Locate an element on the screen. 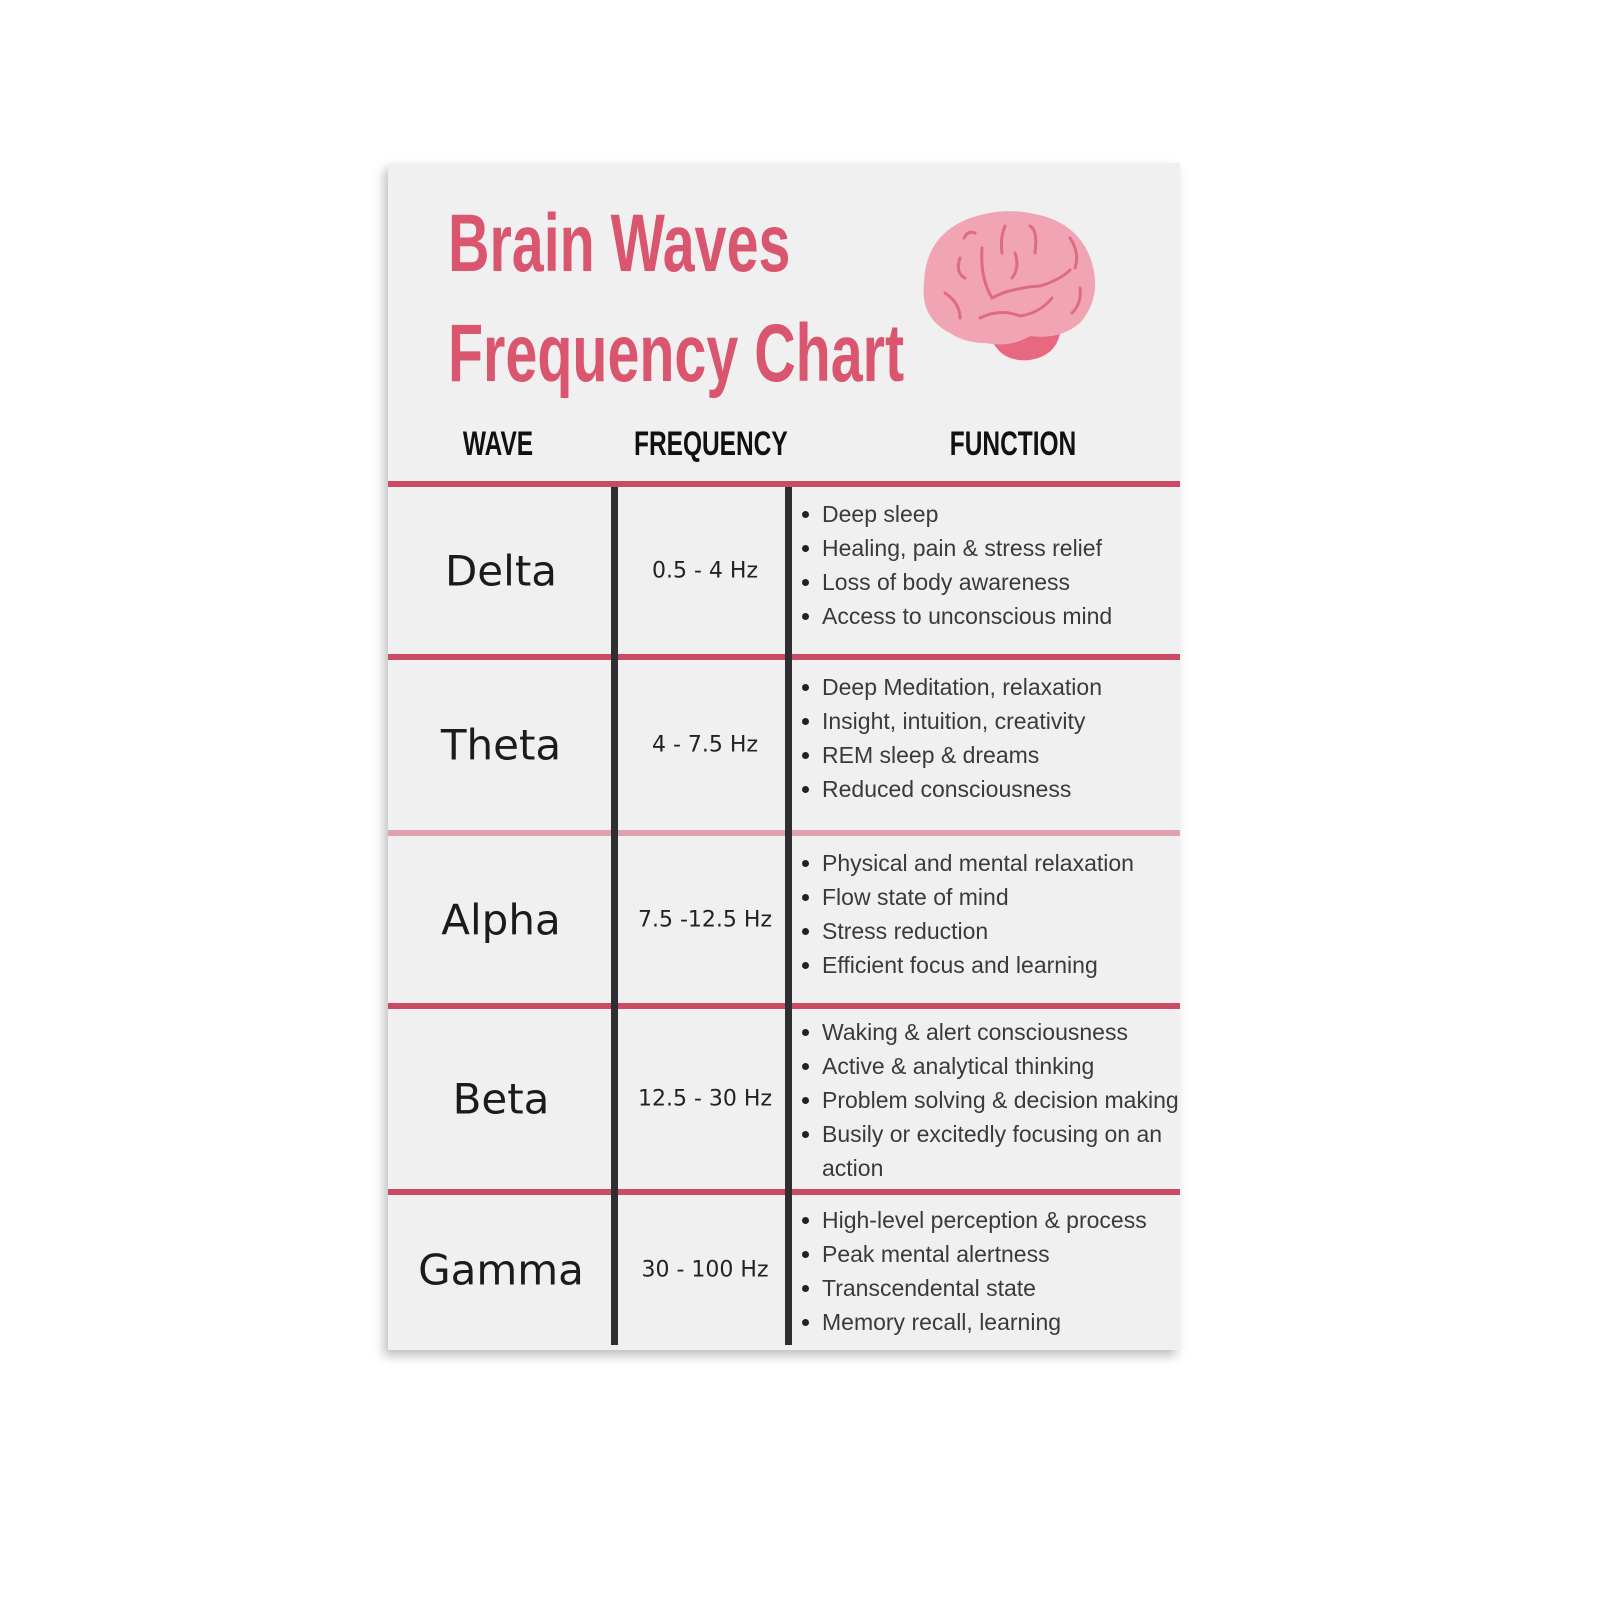 This screenshot has width=1600, height=1600. wave-name: Gamma is located at coordinates (501, 1270).